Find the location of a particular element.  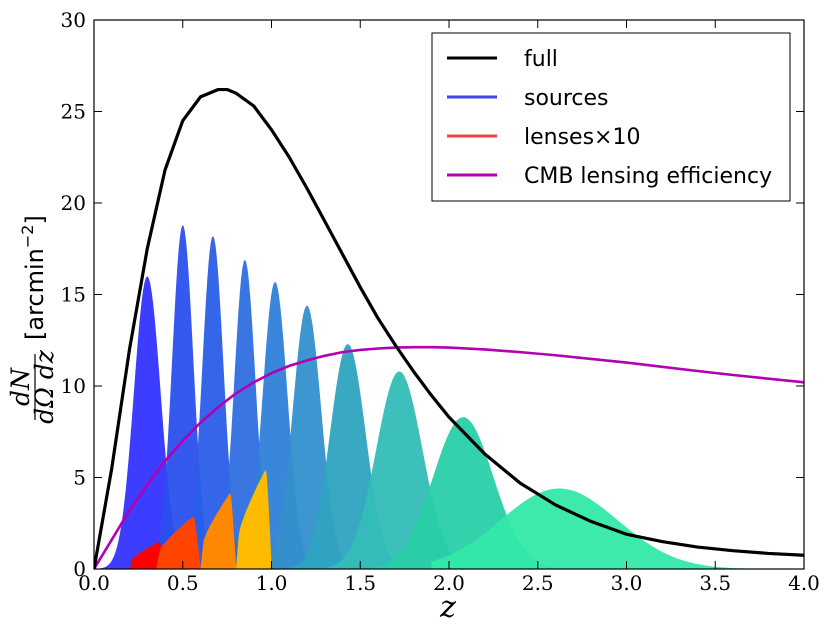

x-tick-label: 0.5 is located at coordinates (183, 583).